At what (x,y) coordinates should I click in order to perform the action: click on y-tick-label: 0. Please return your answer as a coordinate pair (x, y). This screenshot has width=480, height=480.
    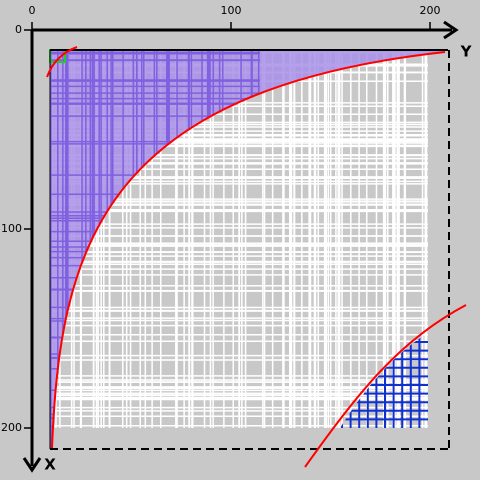
    Looking at the image, I should click on (32, 10).